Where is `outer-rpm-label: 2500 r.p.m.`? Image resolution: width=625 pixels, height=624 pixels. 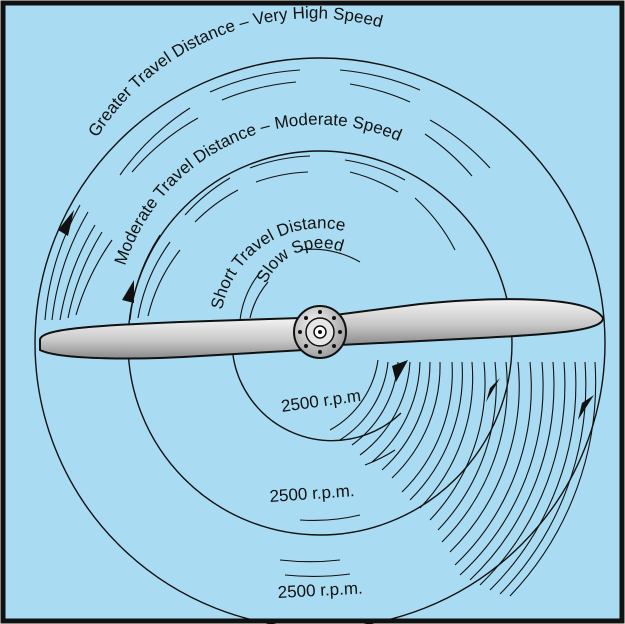 outer-rpm-label: 2500 r.p.m. is located at coordinates (320, 590).